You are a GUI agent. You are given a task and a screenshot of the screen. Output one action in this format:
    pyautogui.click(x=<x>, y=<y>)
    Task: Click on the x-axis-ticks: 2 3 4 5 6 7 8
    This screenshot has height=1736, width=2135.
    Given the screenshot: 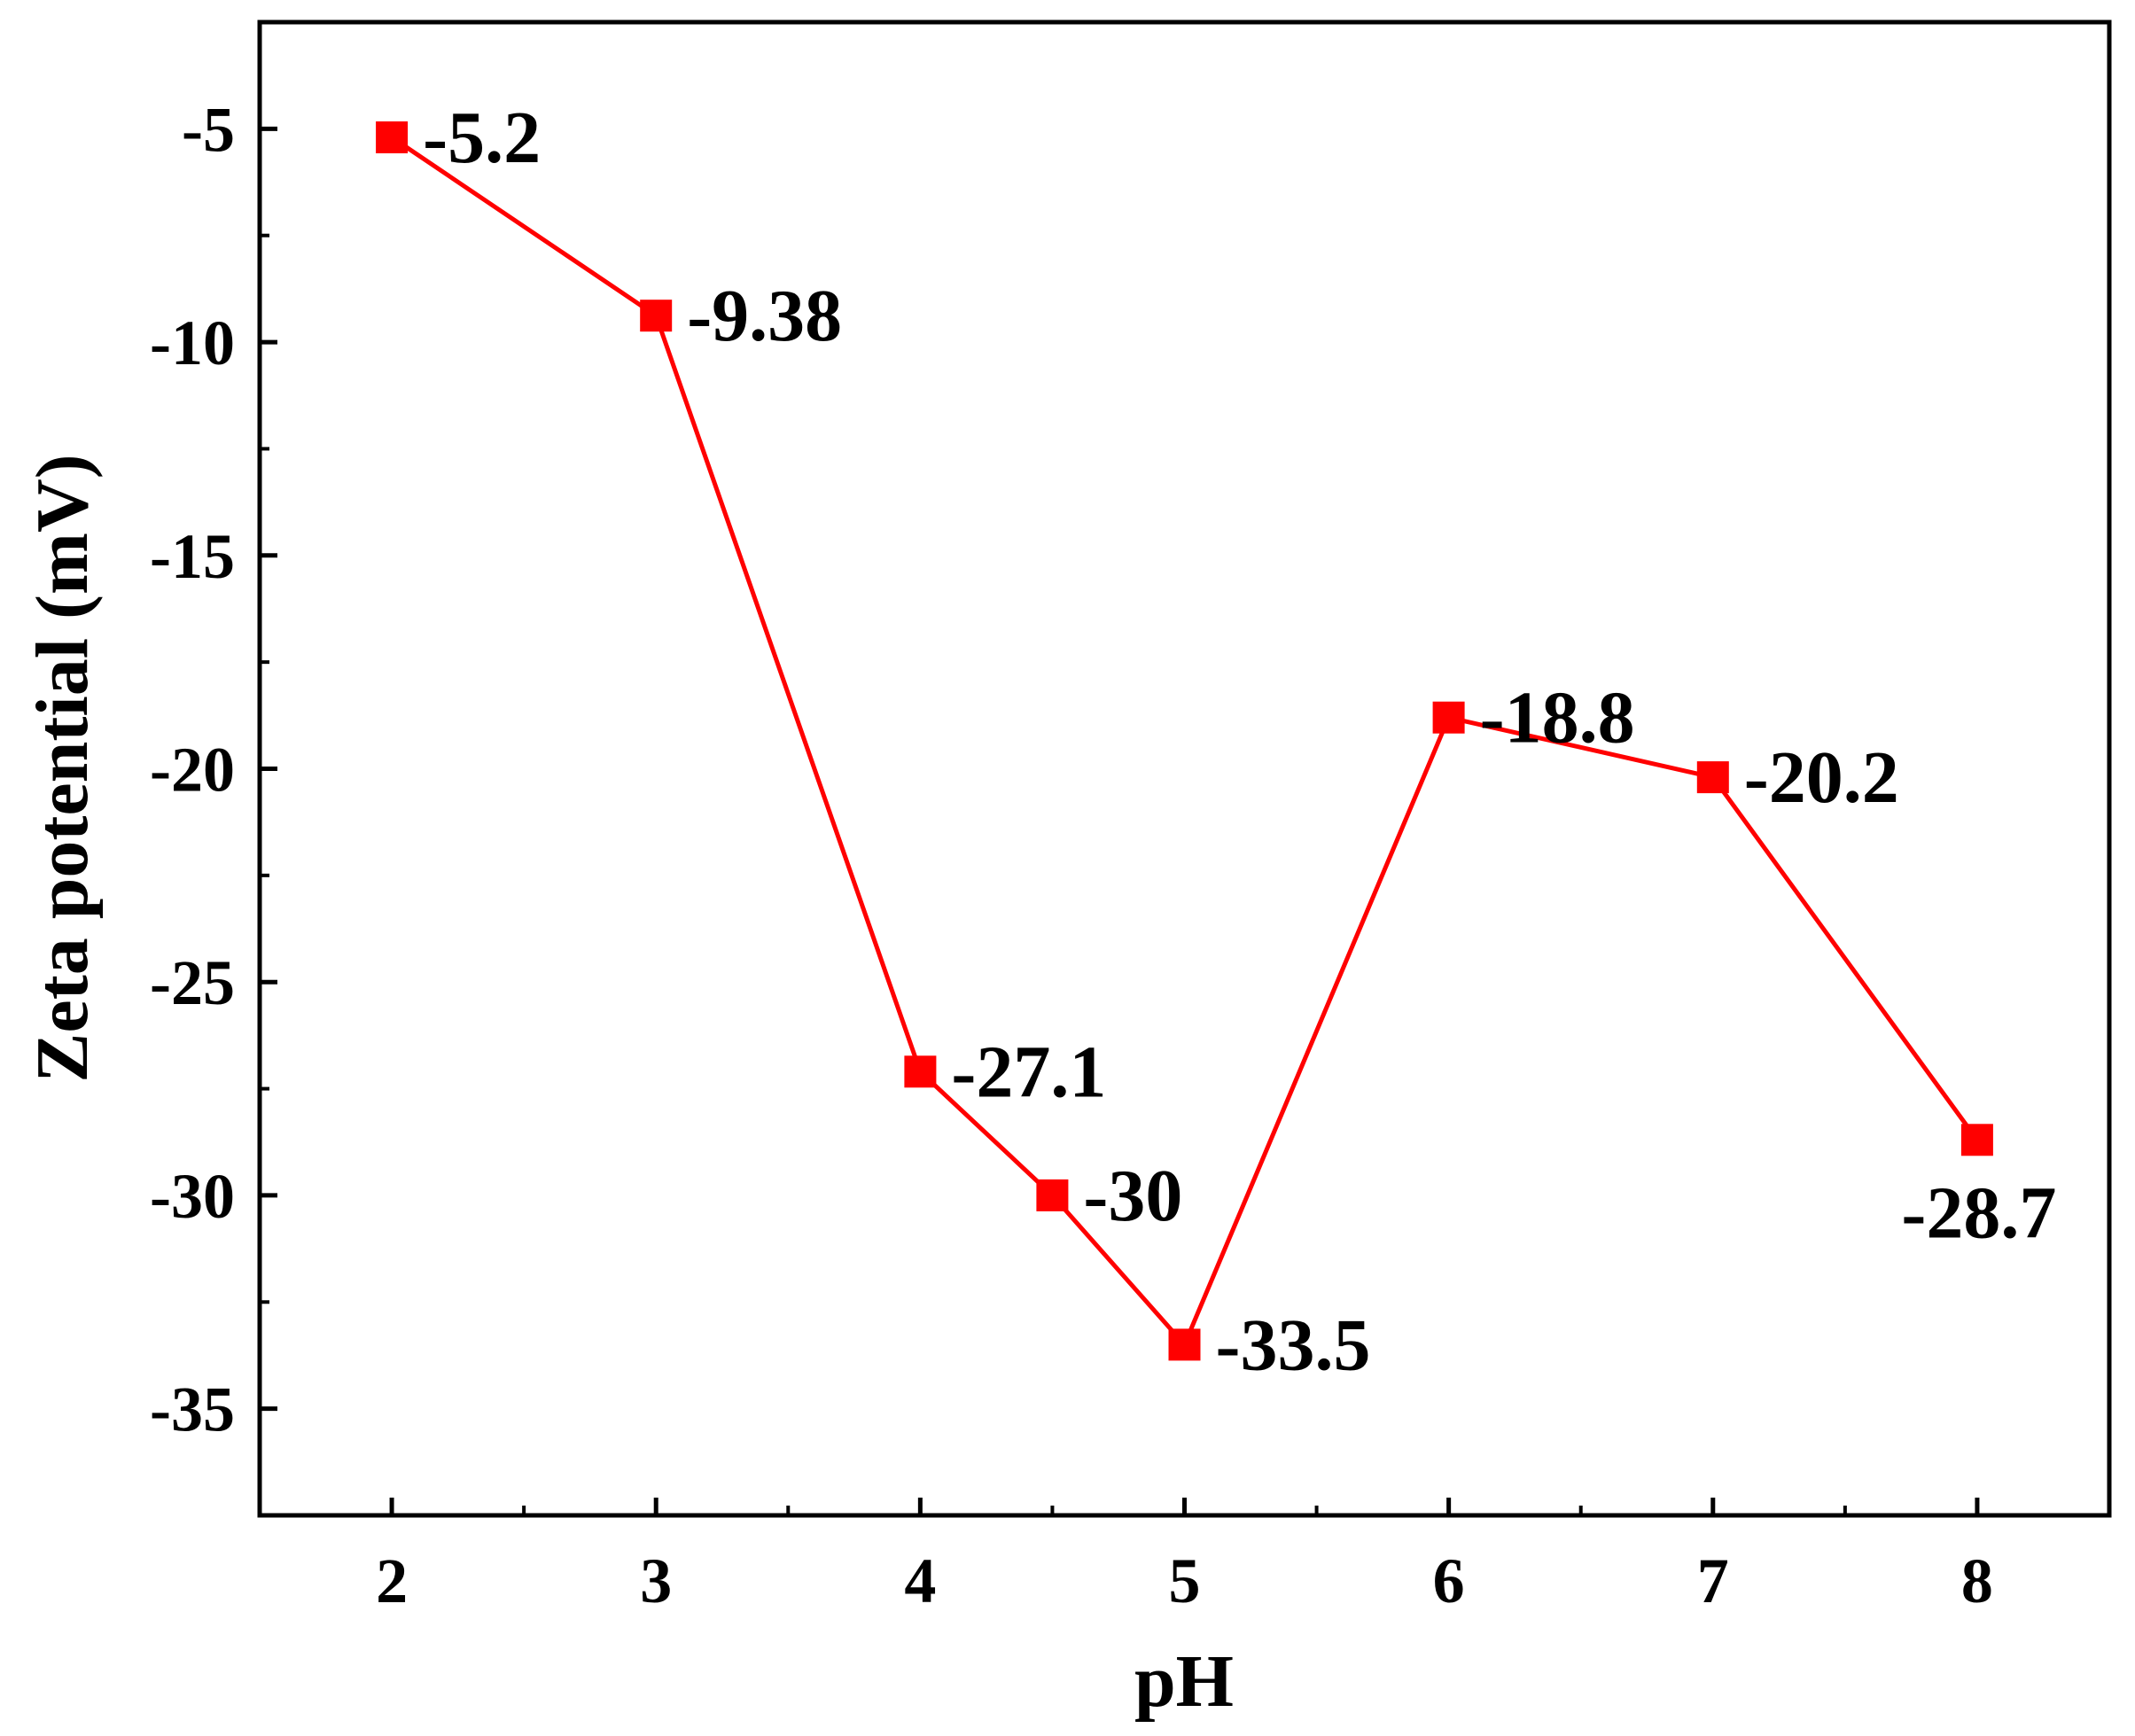 What is the action you would take?
    pyautogui.click(x=1185, y=1557)
    